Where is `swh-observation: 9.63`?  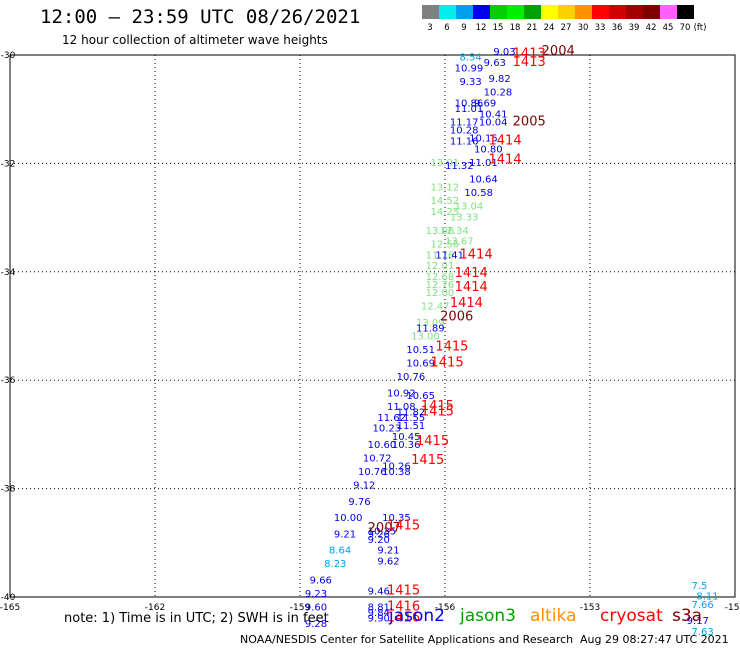 swh-observation: 9.63 is located at coordinates (495, 63).